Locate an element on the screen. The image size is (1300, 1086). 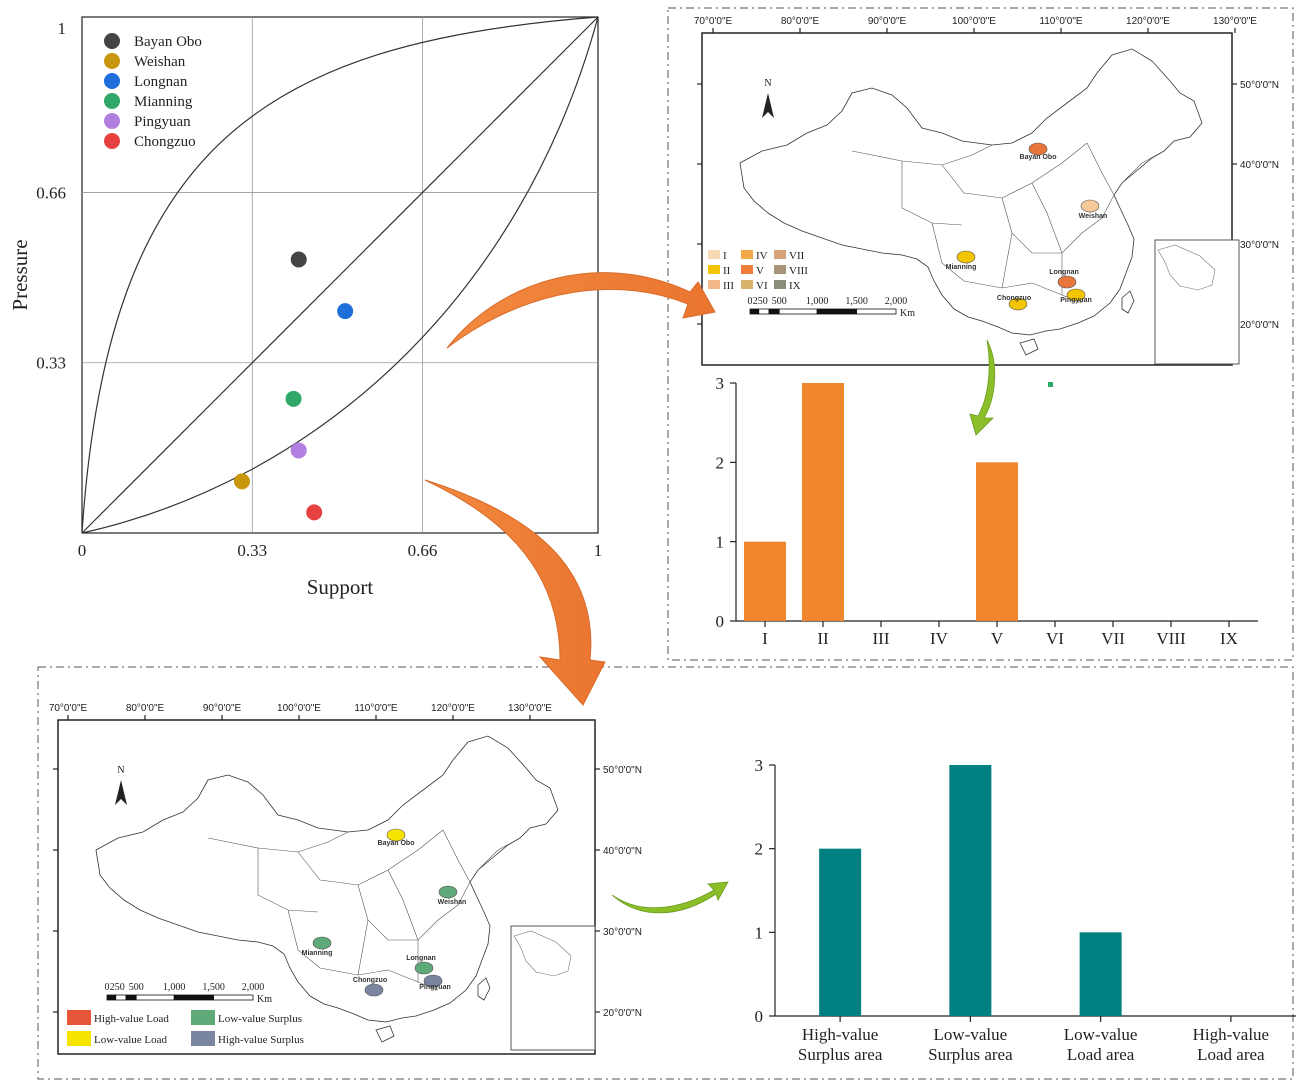
map-bottom-north-label: N is located at coordinates (120, 770).